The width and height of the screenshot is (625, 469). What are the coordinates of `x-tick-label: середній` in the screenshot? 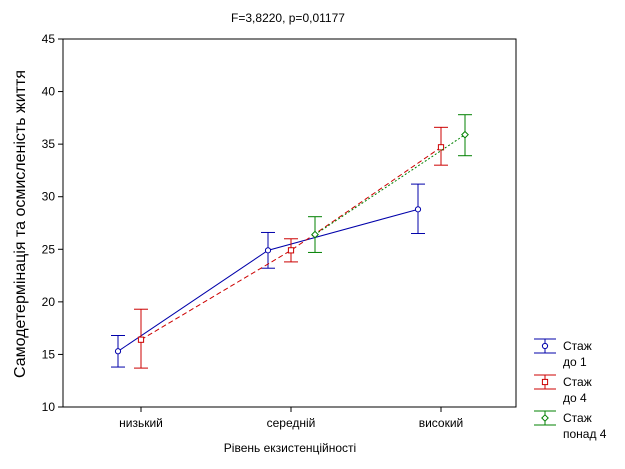 It's located at (291, 423).